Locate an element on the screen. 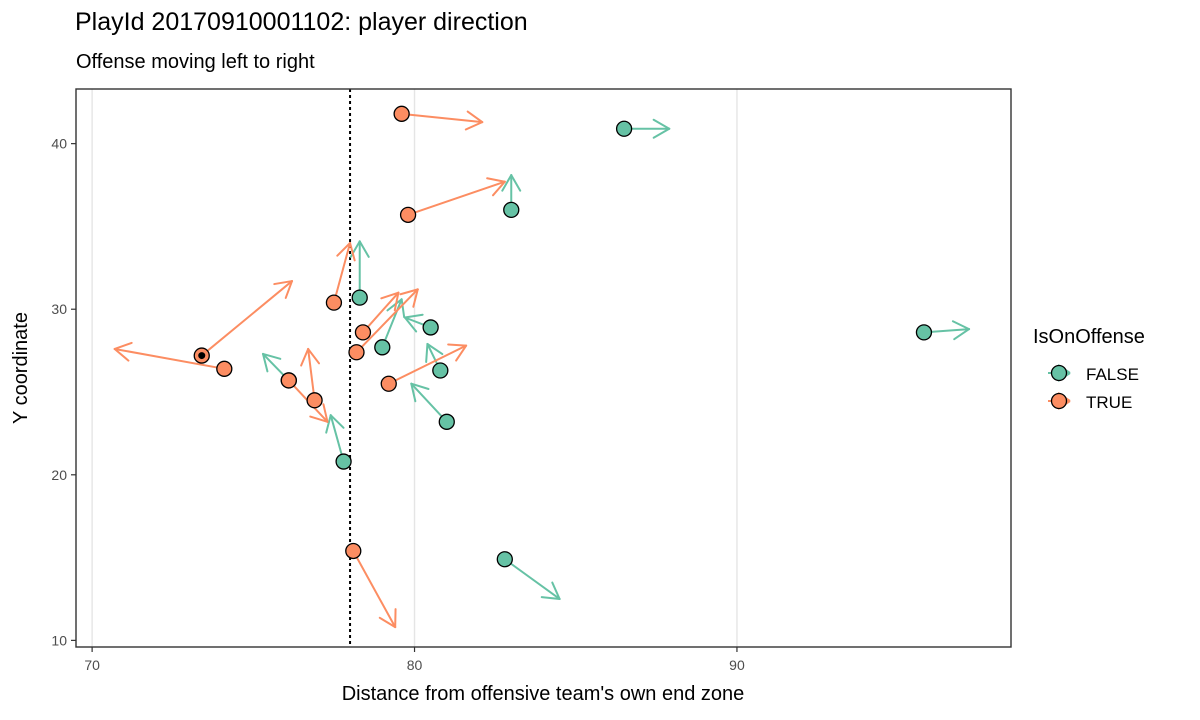  chart-title: PlayId 20170910001102: player direction is located at coordinates (301, 22).